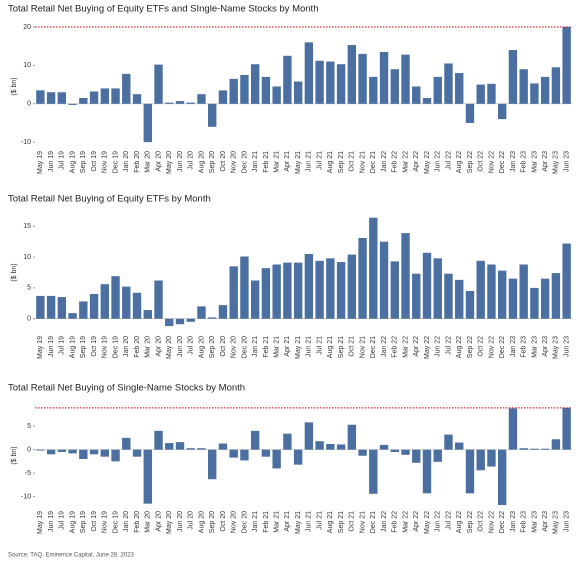 Image resolution: width=576 pixels, height=562 pixels. Describe the element at coordinates (255, 161) in the screenshot. I see `x-tick-label: Jan 21` at that location.